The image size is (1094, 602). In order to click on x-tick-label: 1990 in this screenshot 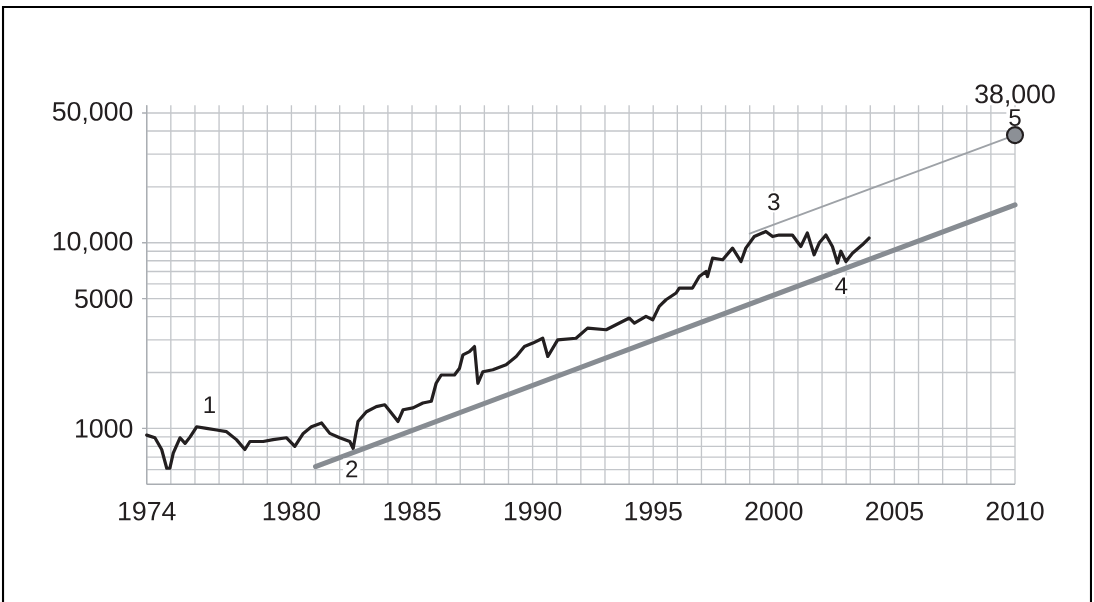, I will do `click(533, 511)`.